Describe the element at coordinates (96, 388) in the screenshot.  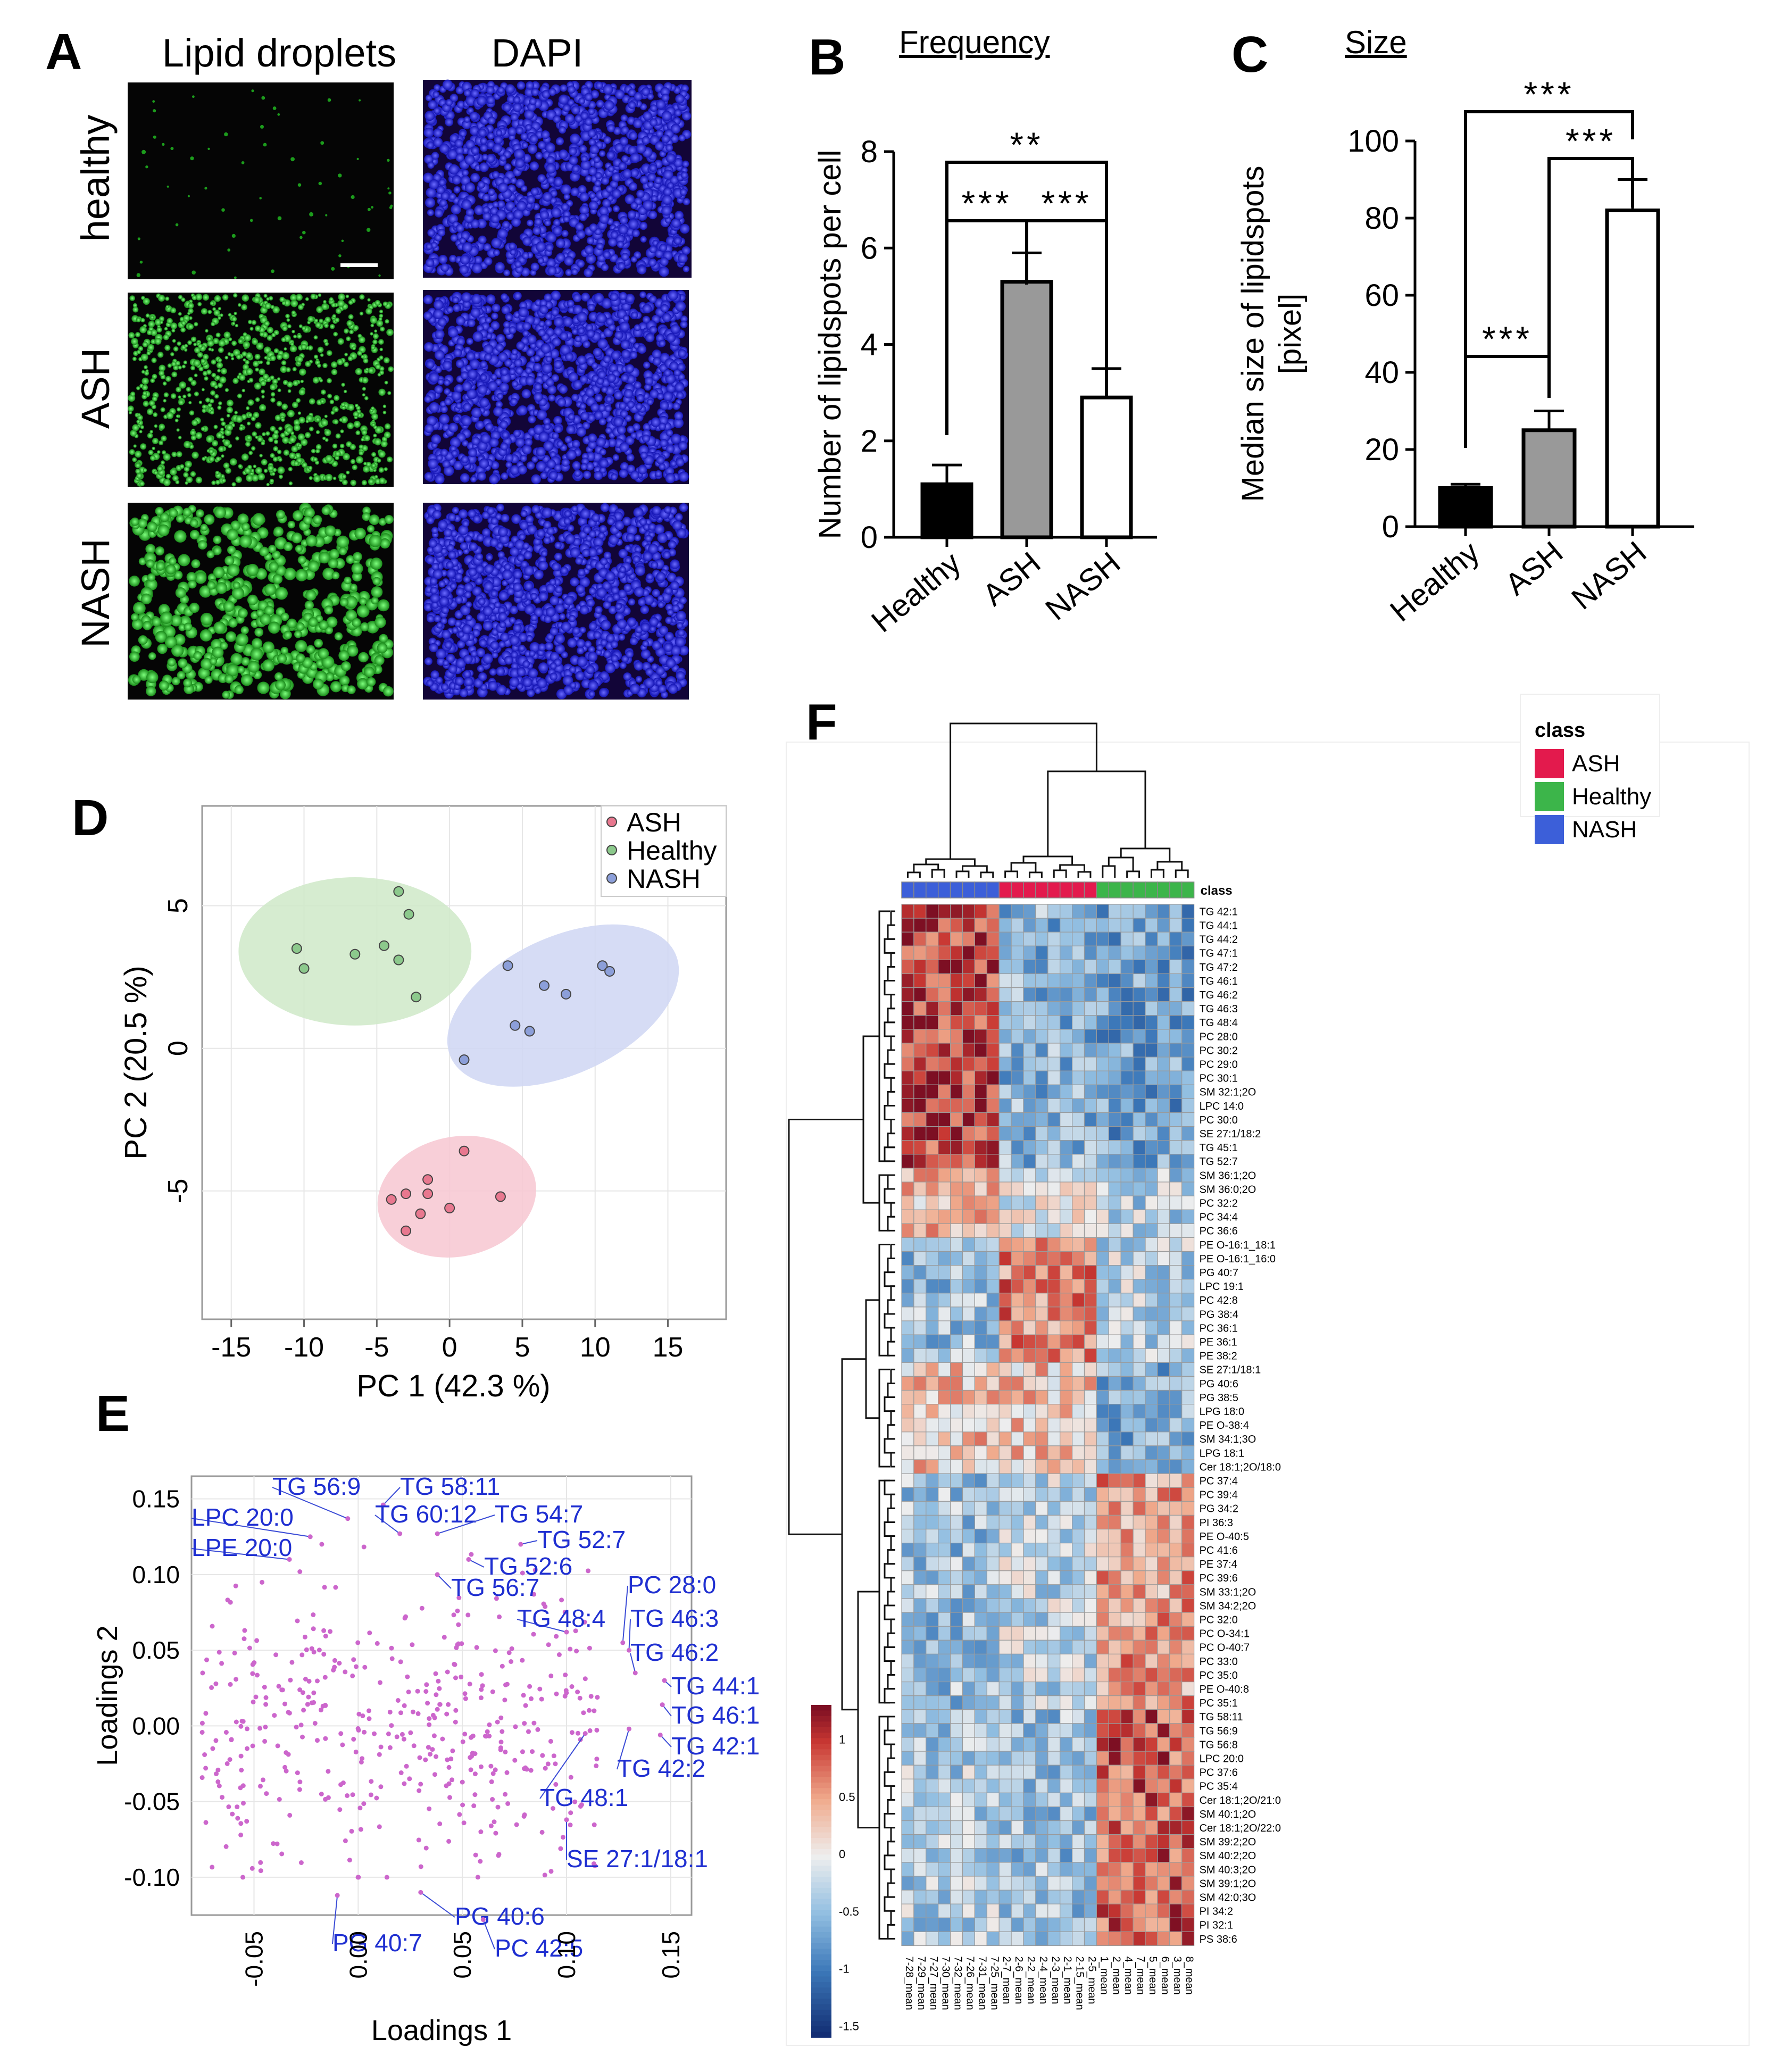
I see `row-label-ash: ASH` at that location.